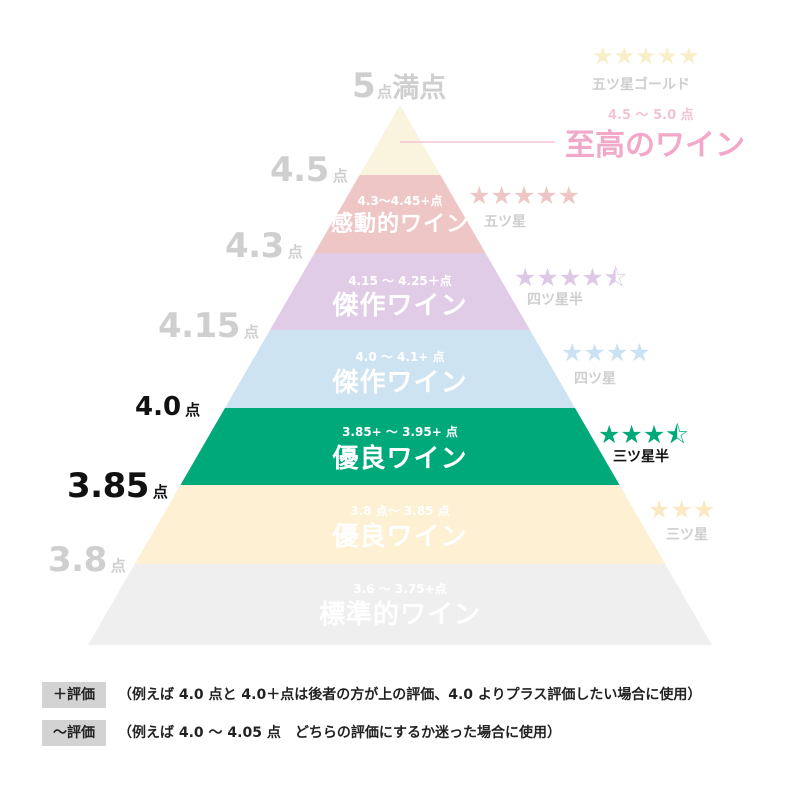 The image size is (800, 800). I want to click on star-label-five: 五ツ星, so click(505, 222).